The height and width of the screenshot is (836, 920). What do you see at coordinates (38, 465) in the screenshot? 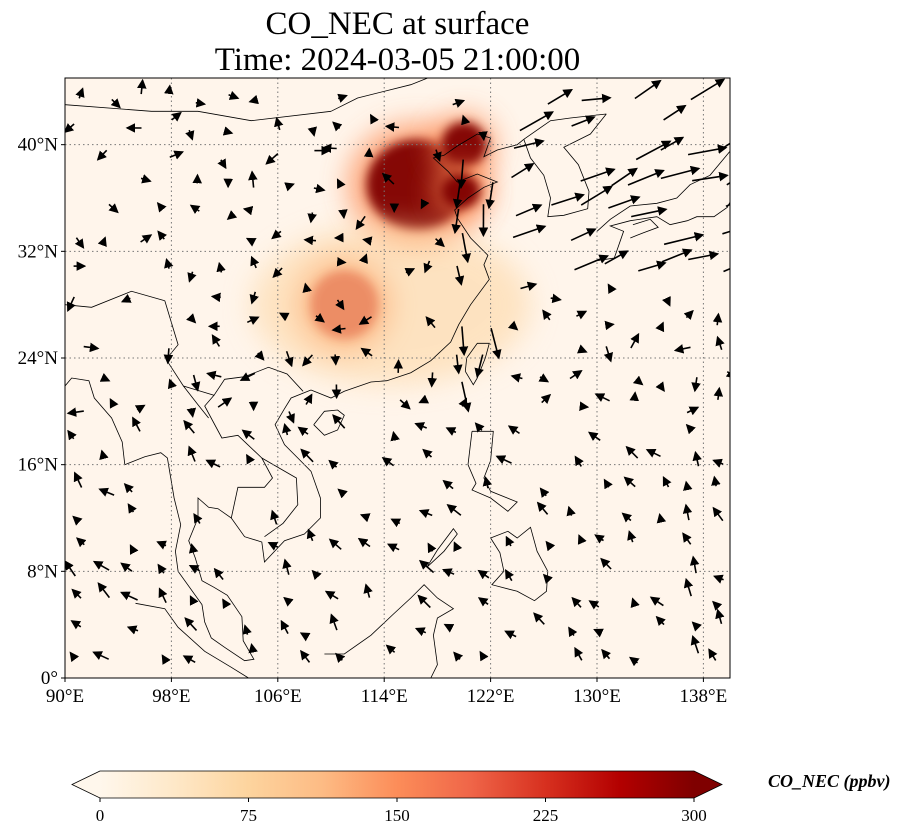
I see `tick-label-lat: 16°N` at bounding box center [38, 465].